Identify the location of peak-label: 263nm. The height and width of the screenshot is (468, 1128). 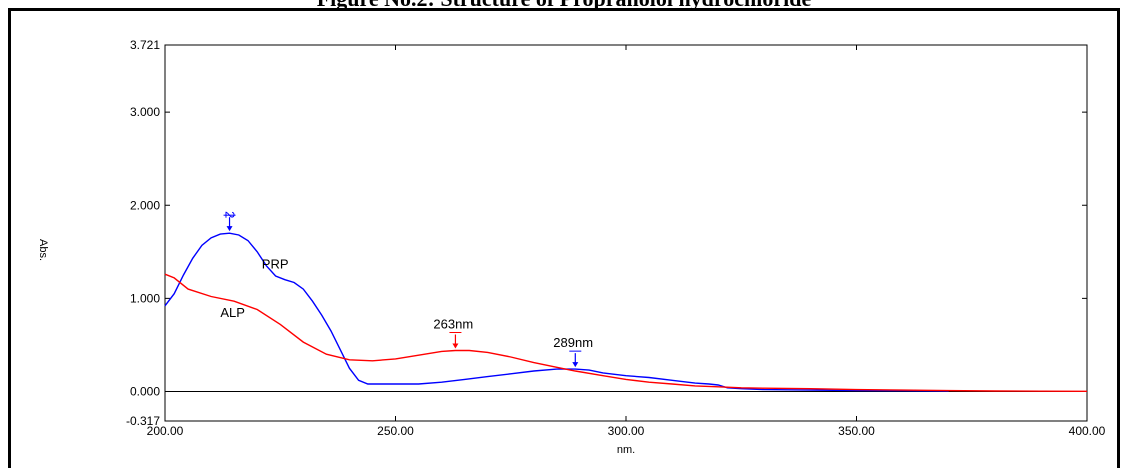
(453, 324).